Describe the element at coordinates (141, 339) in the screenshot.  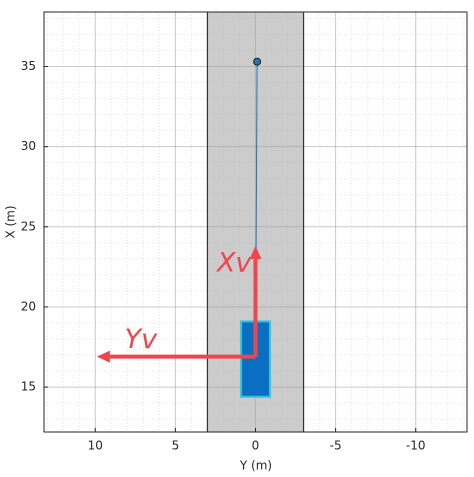
I see `annotation-label: Yv` at that location.